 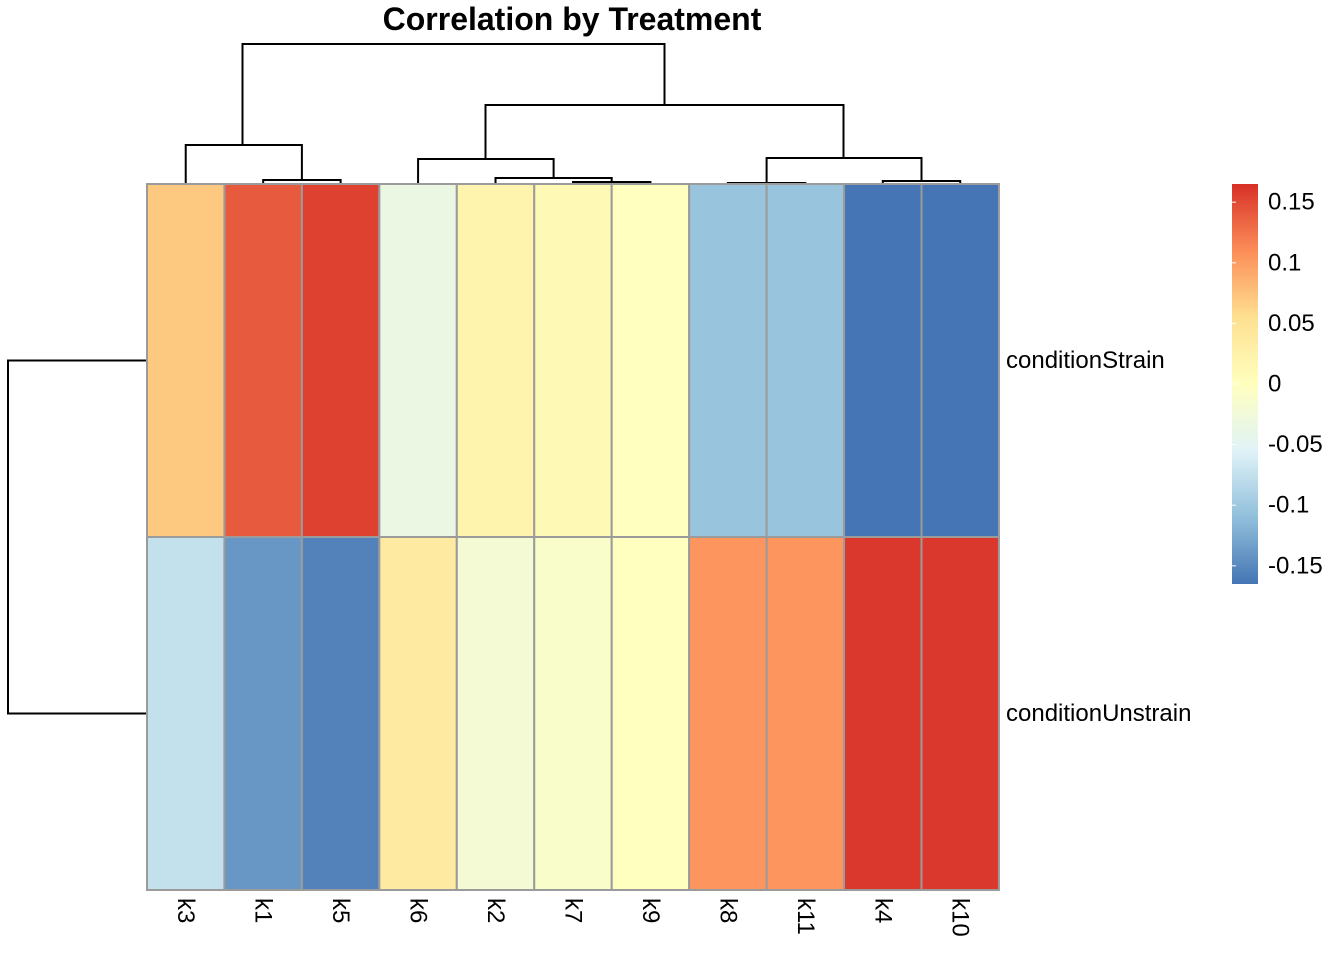 I want to click on heatmap-cell-conditionUnstrain-k11, so click(x=805, y=713).